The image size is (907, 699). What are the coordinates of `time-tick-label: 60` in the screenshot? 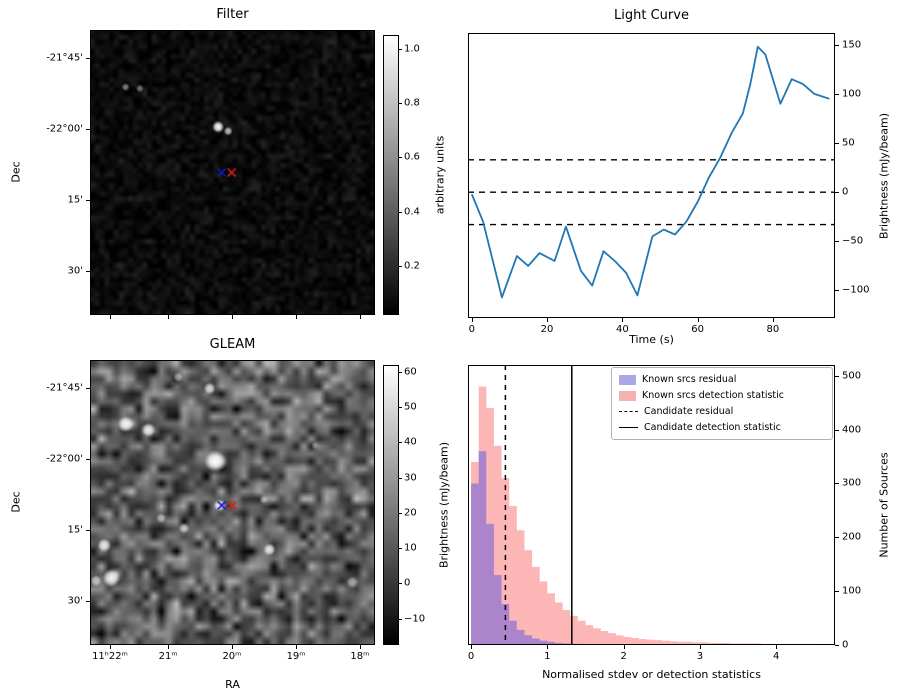 It's located at (697, 329).